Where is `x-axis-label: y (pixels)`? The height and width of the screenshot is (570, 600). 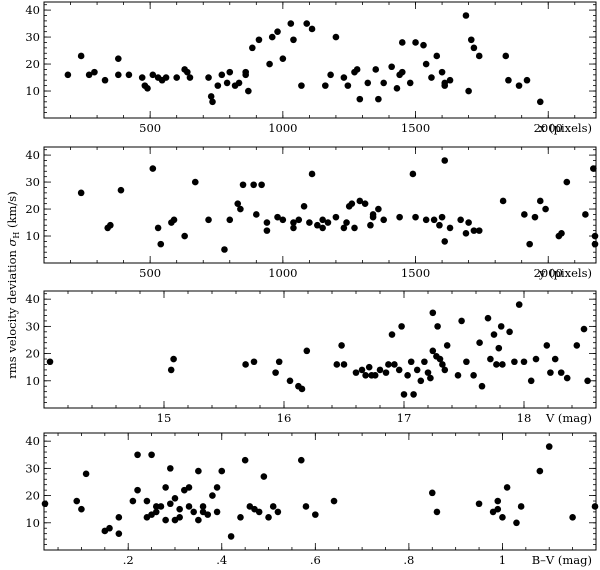 x-axis-label: y (pixels) is located at coordinates (565, 273).